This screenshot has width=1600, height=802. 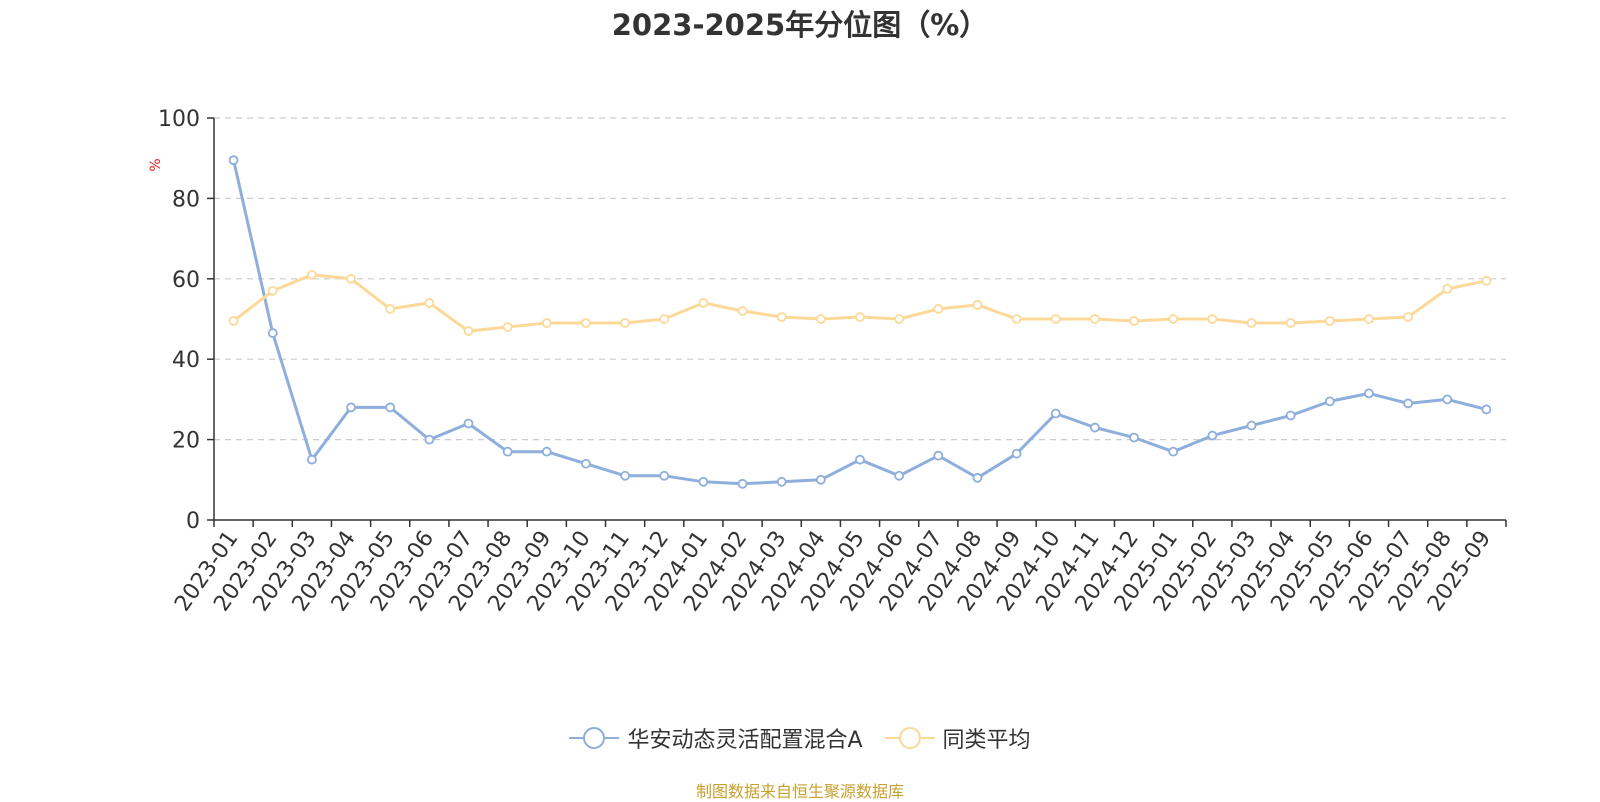 What do you see at coordinates (799, 791) in the screenshot?
I see `source-note: 制图数据来自恒生聚源数据库` at bounding box center [799, 791].